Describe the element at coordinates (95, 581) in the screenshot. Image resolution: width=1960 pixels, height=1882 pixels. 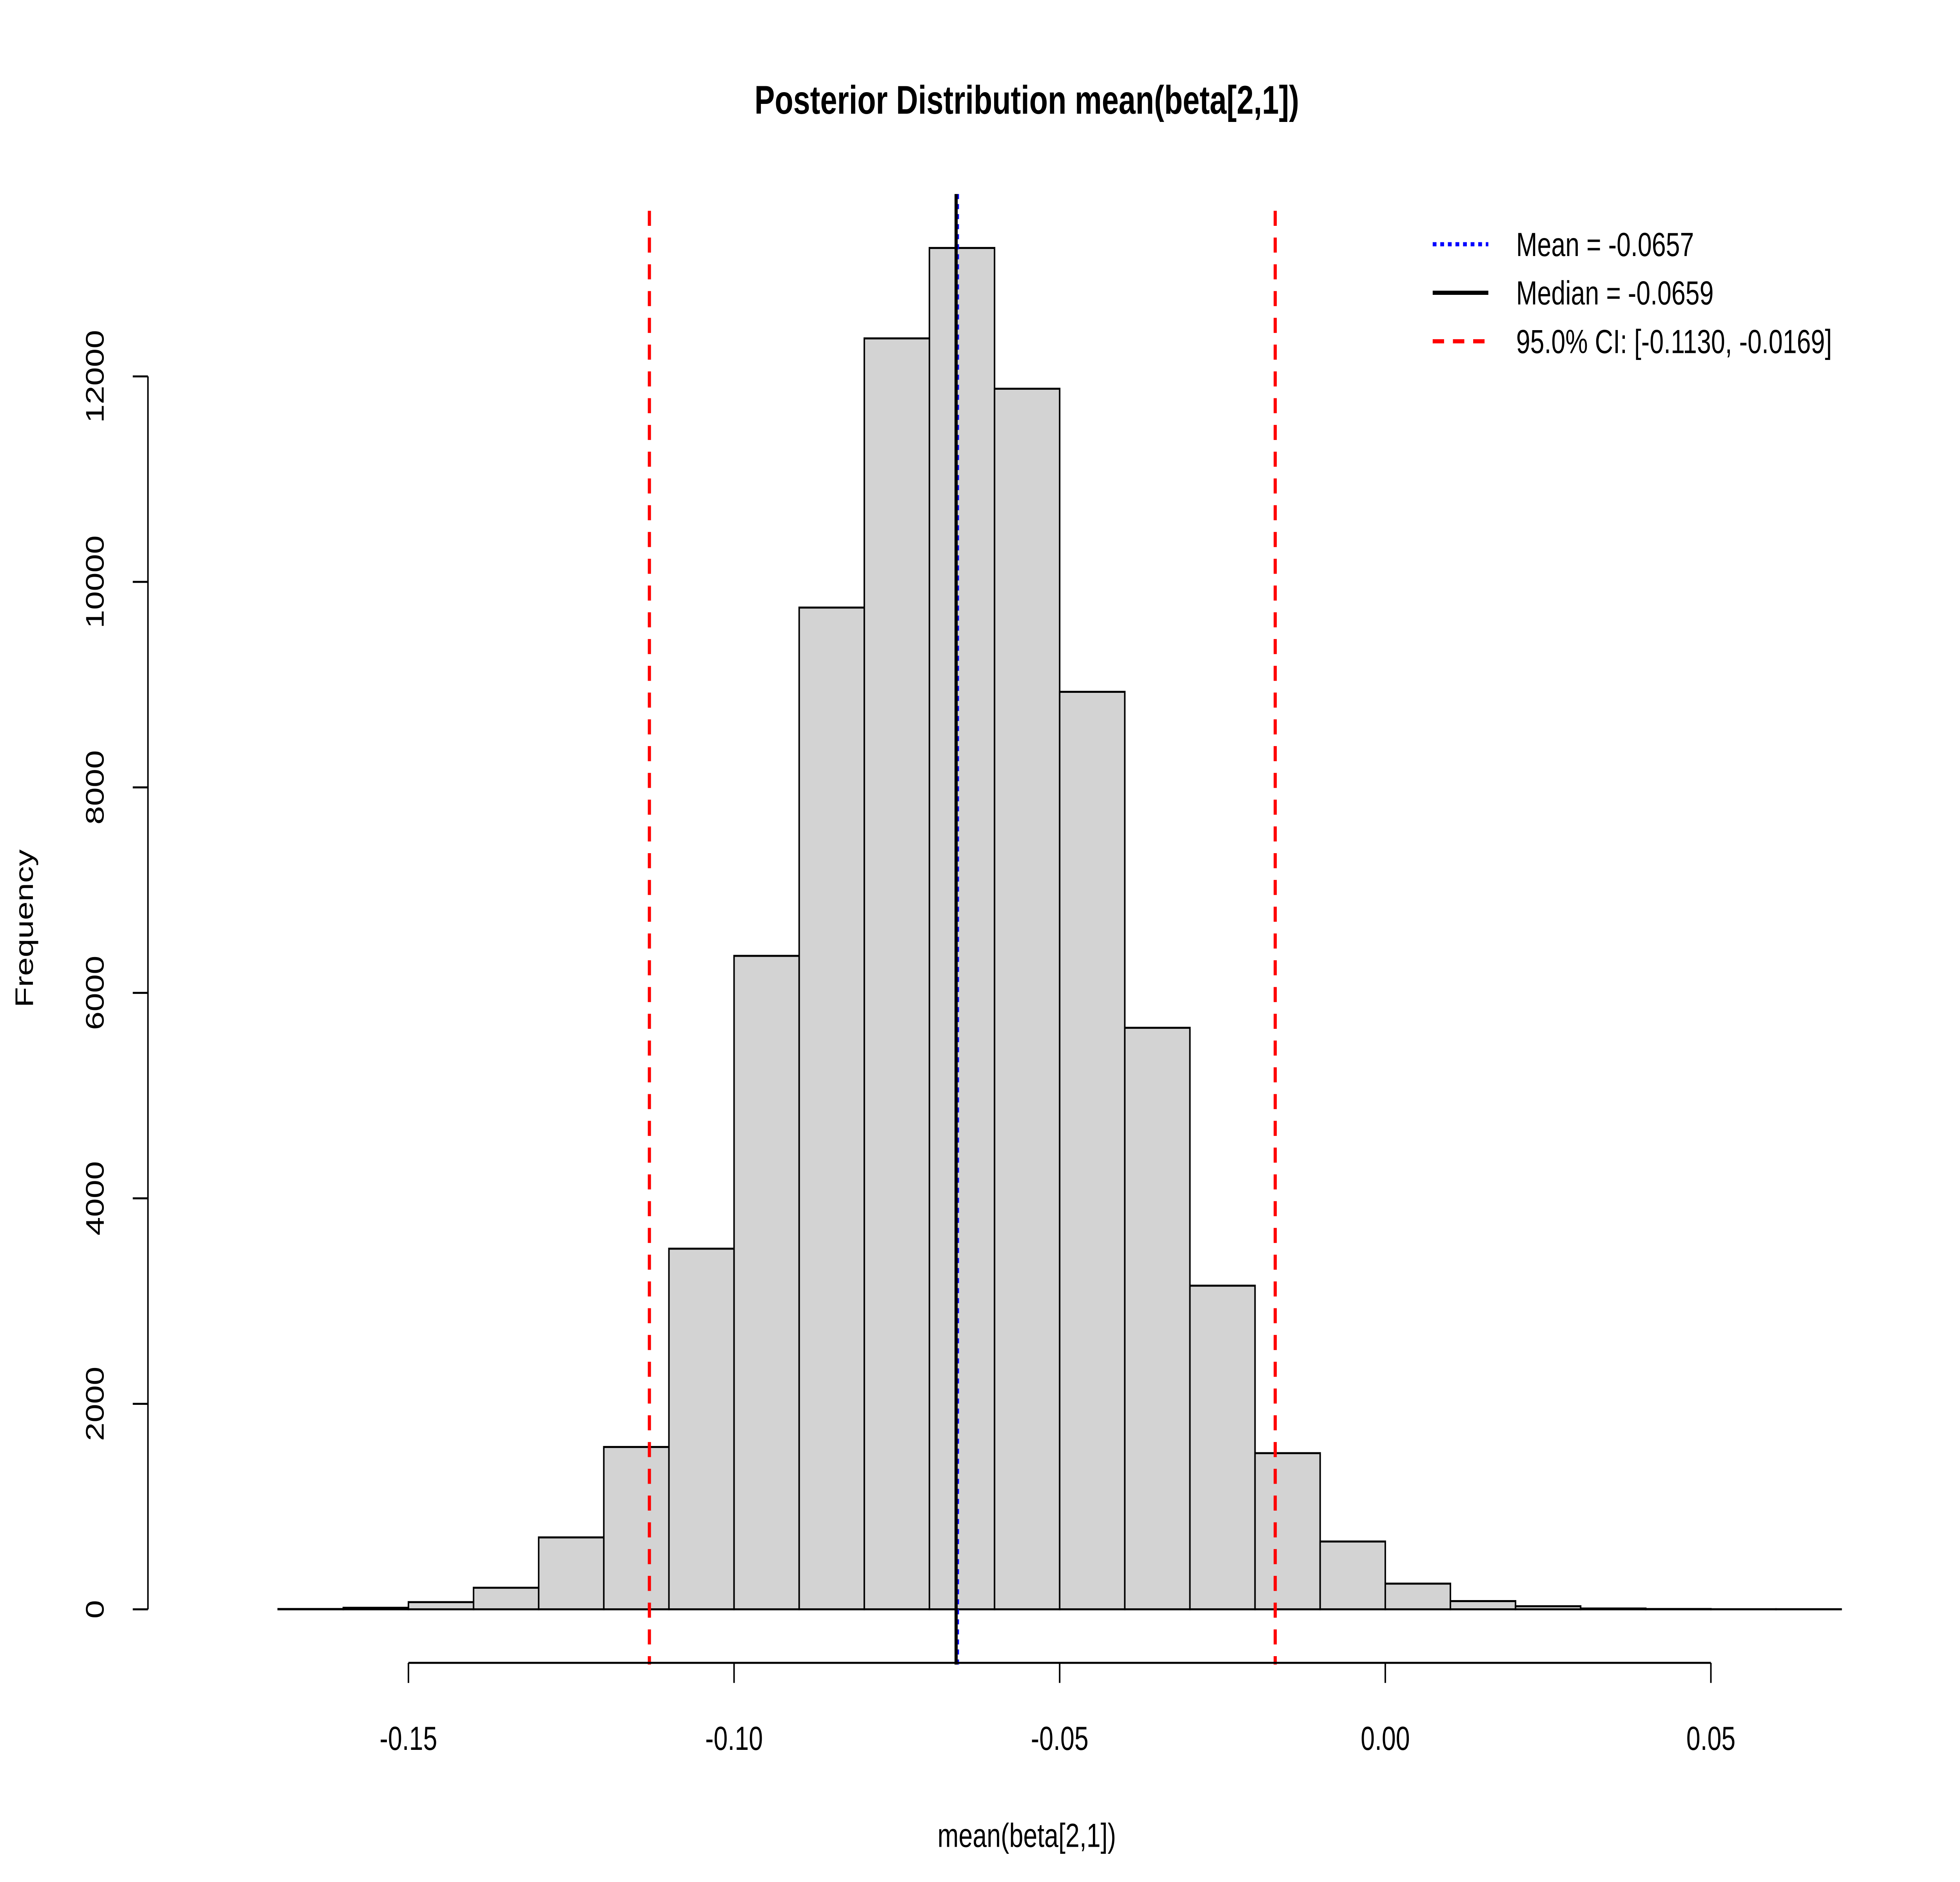
I see `y-tick-label: 10000` at that location.